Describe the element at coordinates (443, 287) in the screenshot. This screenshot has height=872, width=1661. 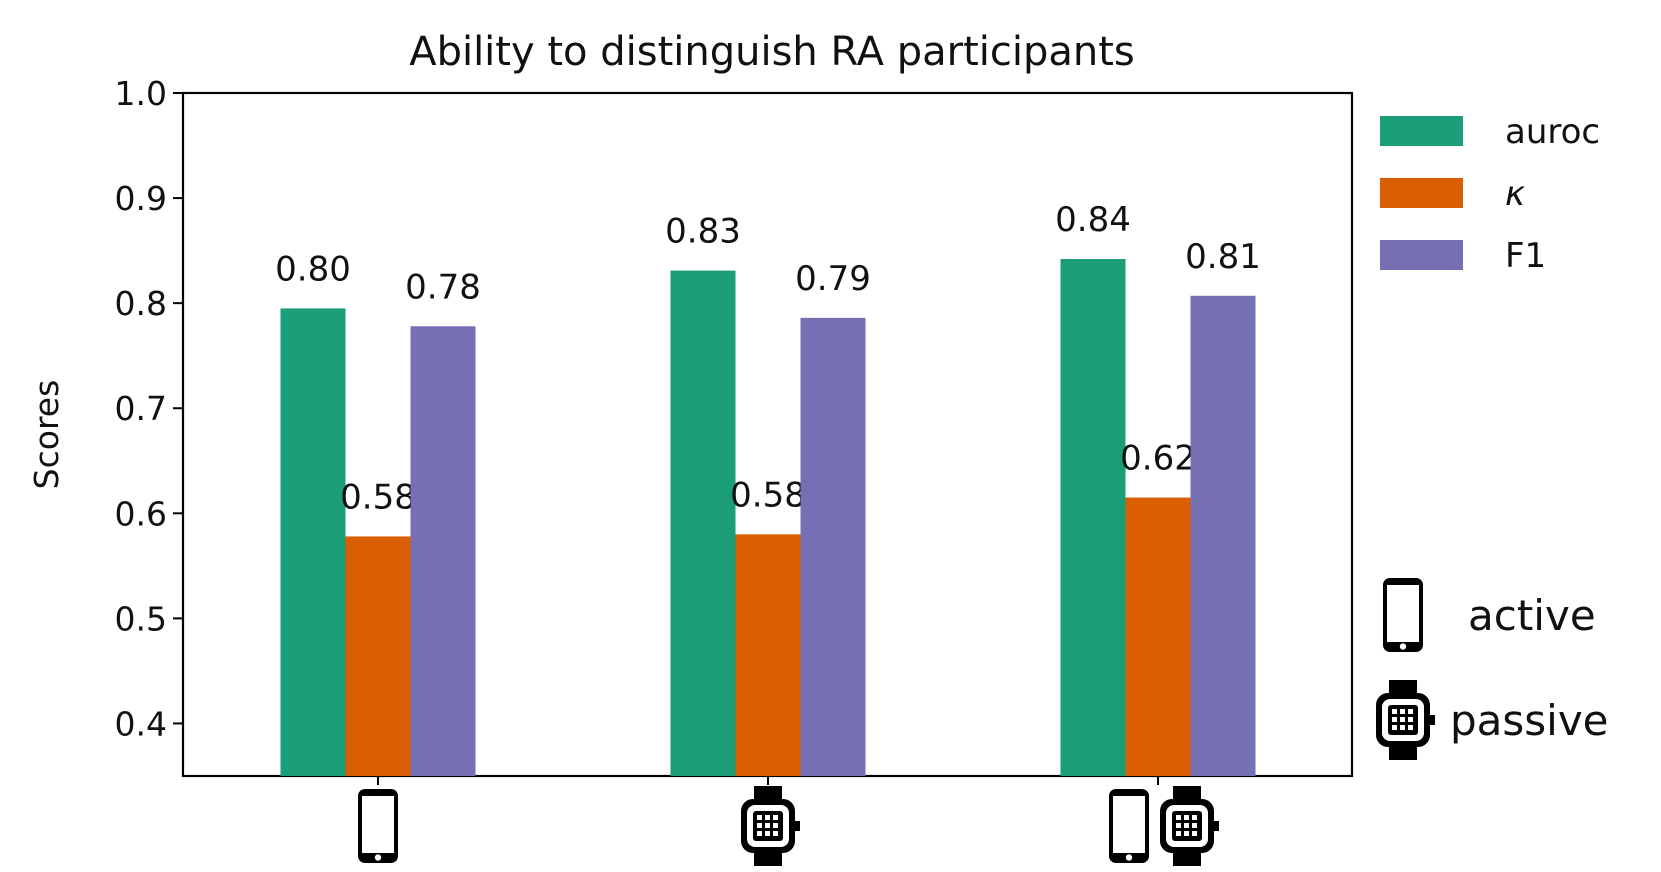
I see `data-label: 0.78` at that location.